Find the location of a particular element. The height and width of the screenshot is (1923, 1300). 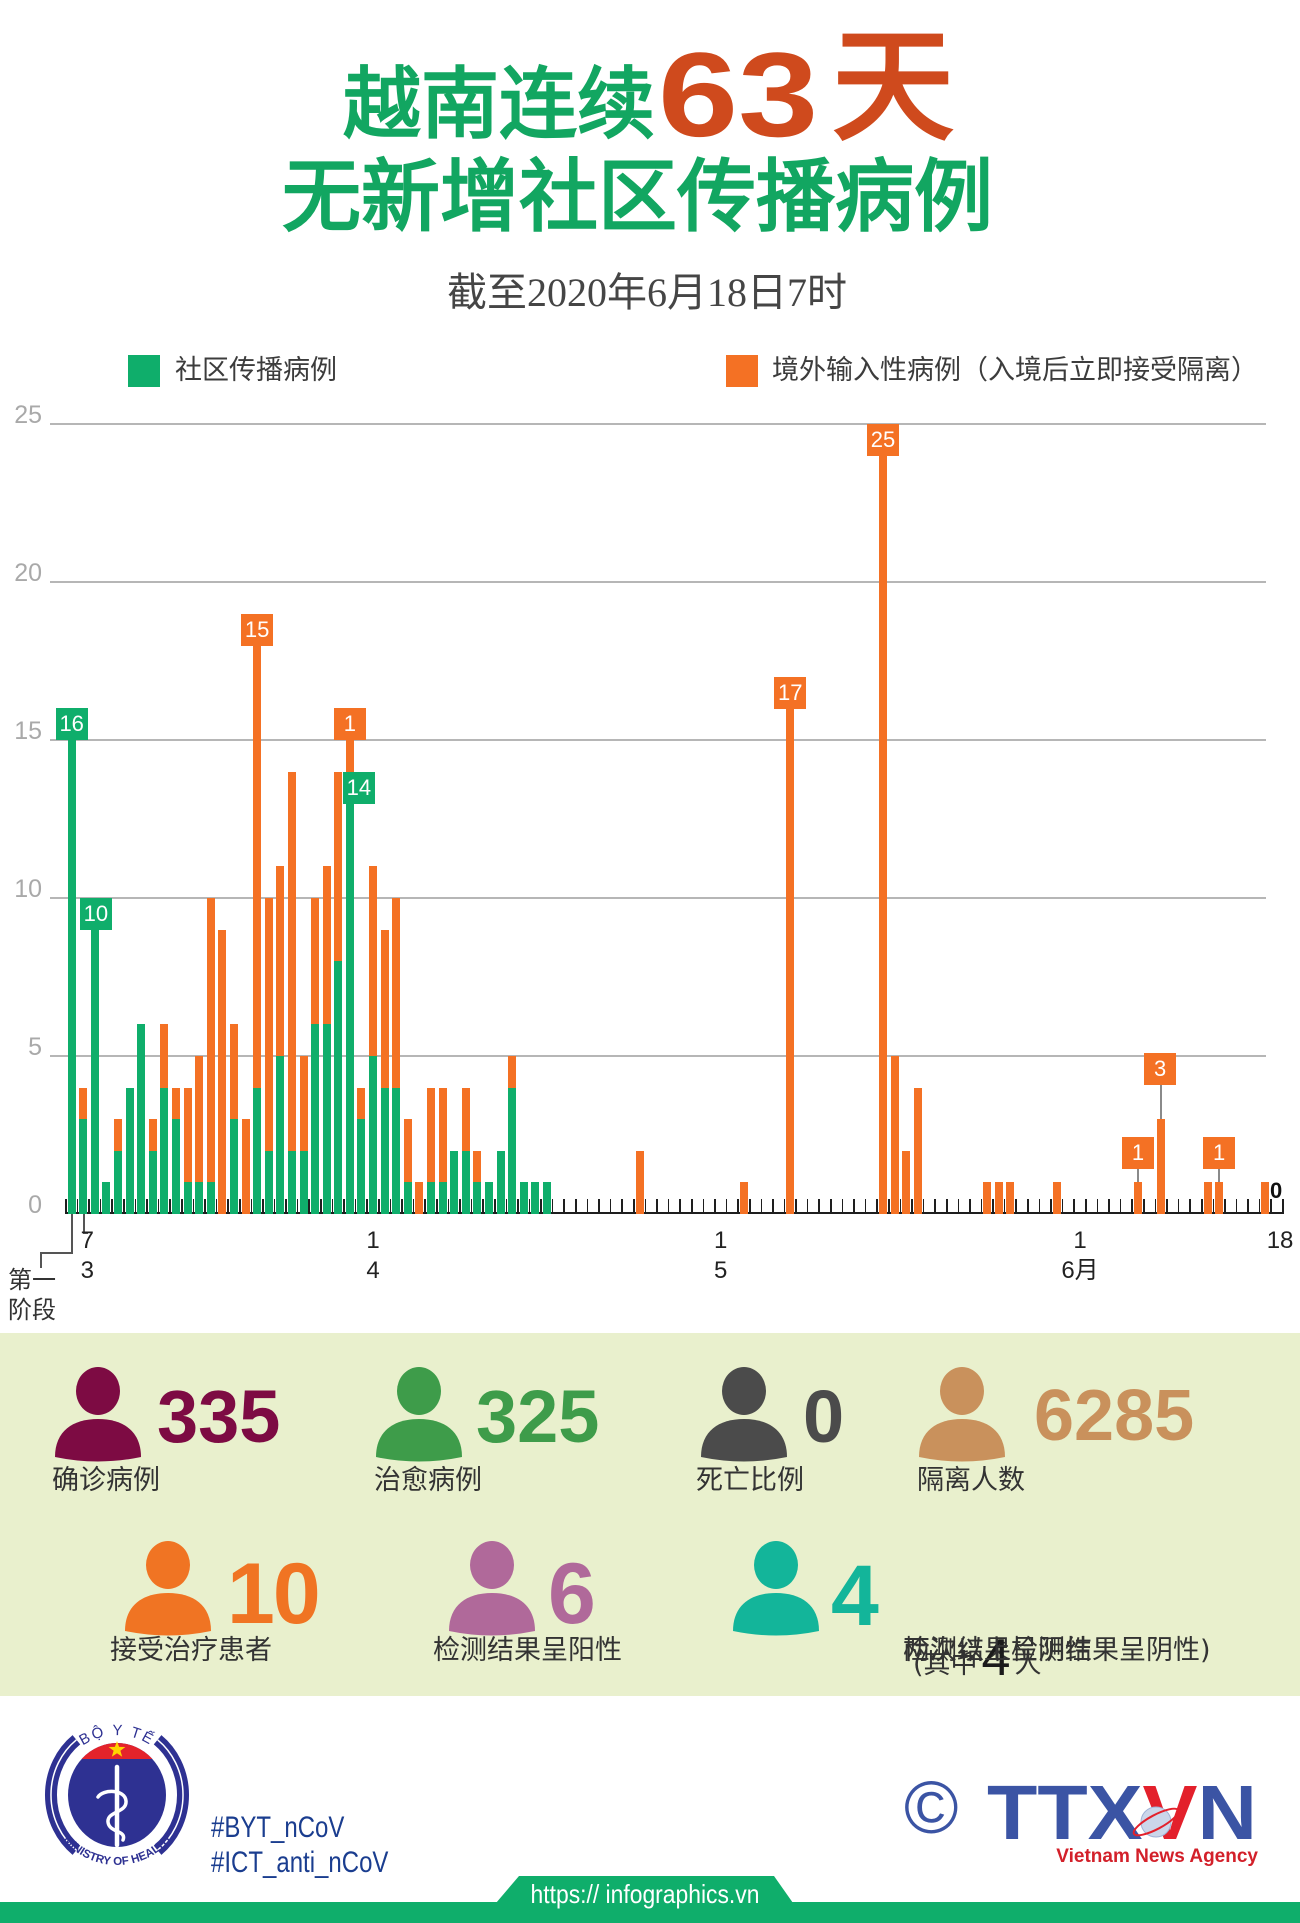

stat-recovered: 325 治愈病例 is located at coordinates (486, 1431).